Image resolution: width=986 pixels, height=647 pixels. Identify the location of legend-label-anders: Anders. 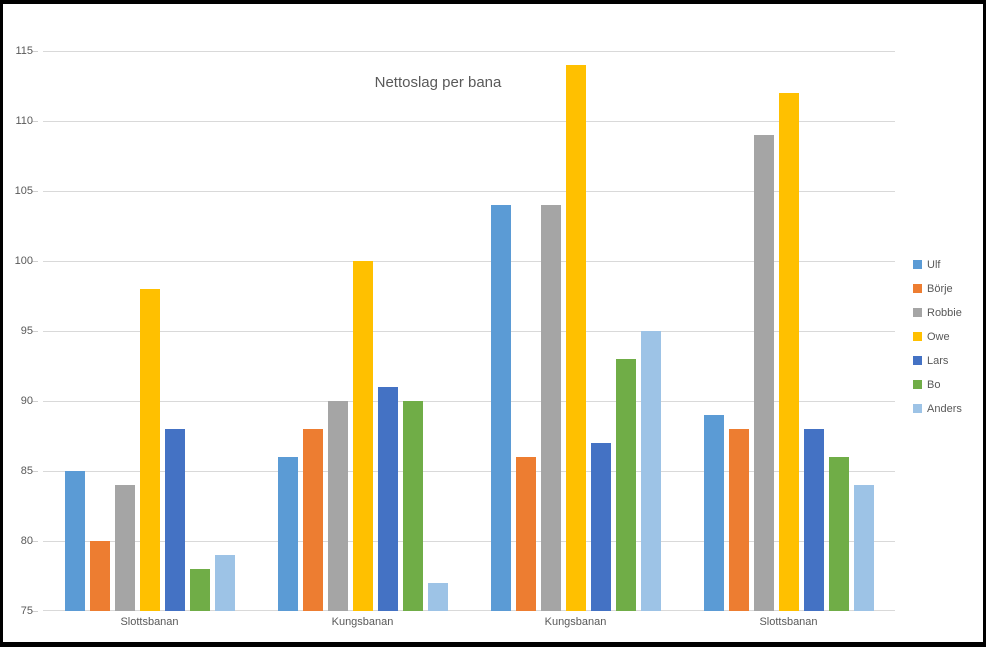
(944, 408).